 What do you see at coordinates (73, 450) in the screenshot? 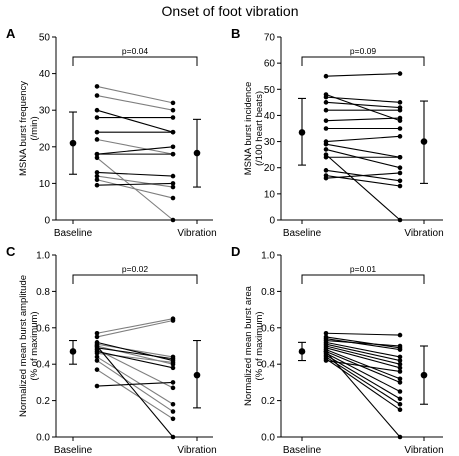
I see `x-category-label: Baseline` at bounding box center [73, 450].